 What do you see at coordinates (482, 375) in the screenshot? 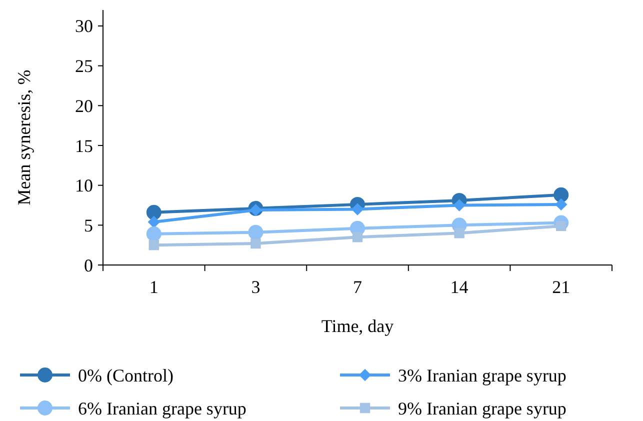
I see `legend-label: 3% Iranian grape syrup` at bounding box center [482, 375].